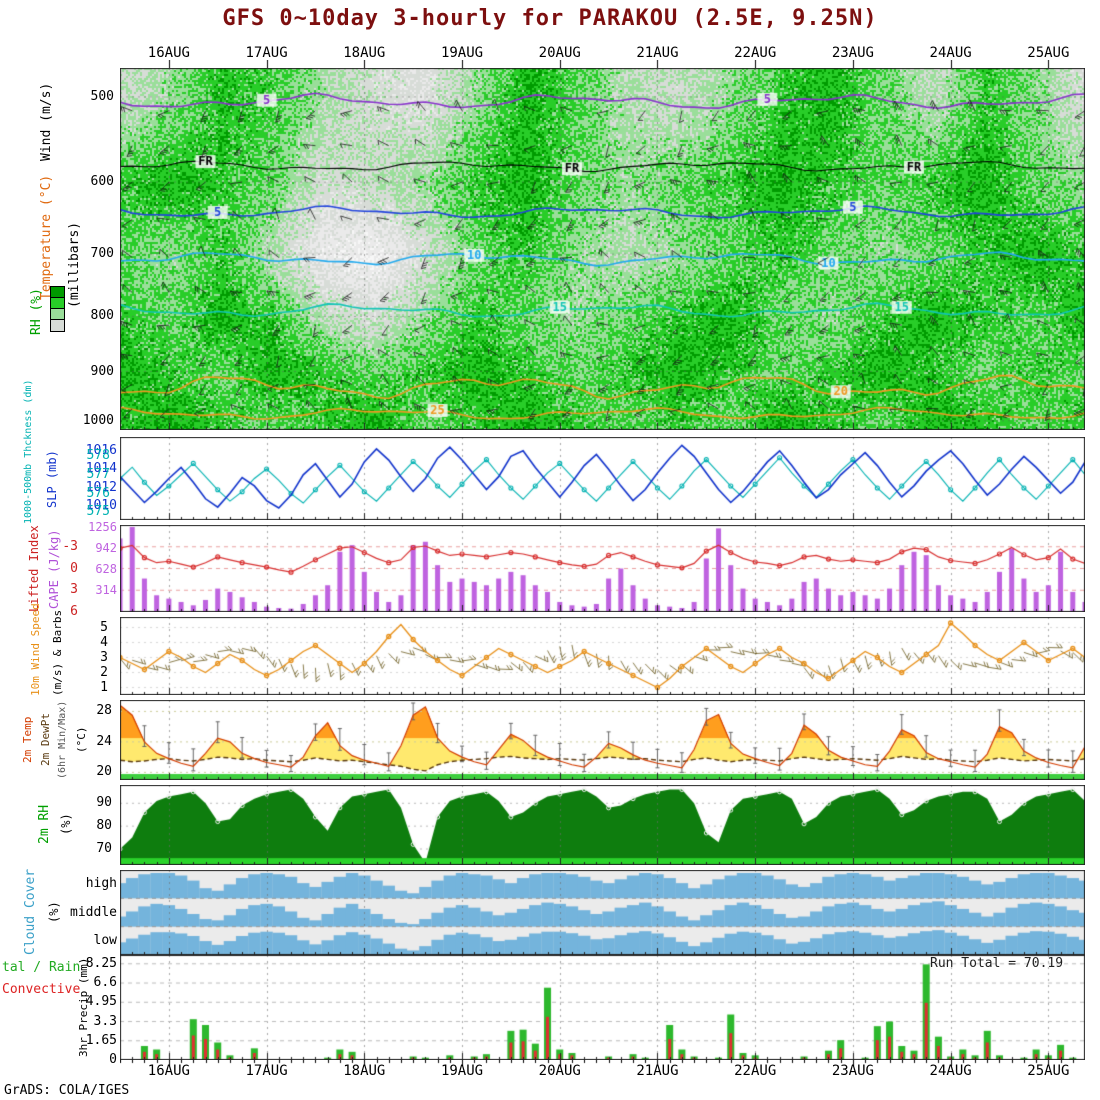 This screenshot has width=1100, height=1100. I want to click on footer-credit: GrADS: COLA/IGES, so click(67, 1090).